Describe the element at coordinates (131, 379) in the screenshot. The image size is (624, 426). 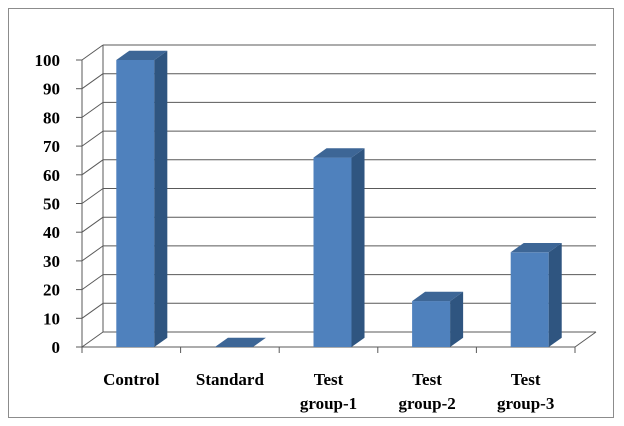
I see `x-category-label: Control` at that location.